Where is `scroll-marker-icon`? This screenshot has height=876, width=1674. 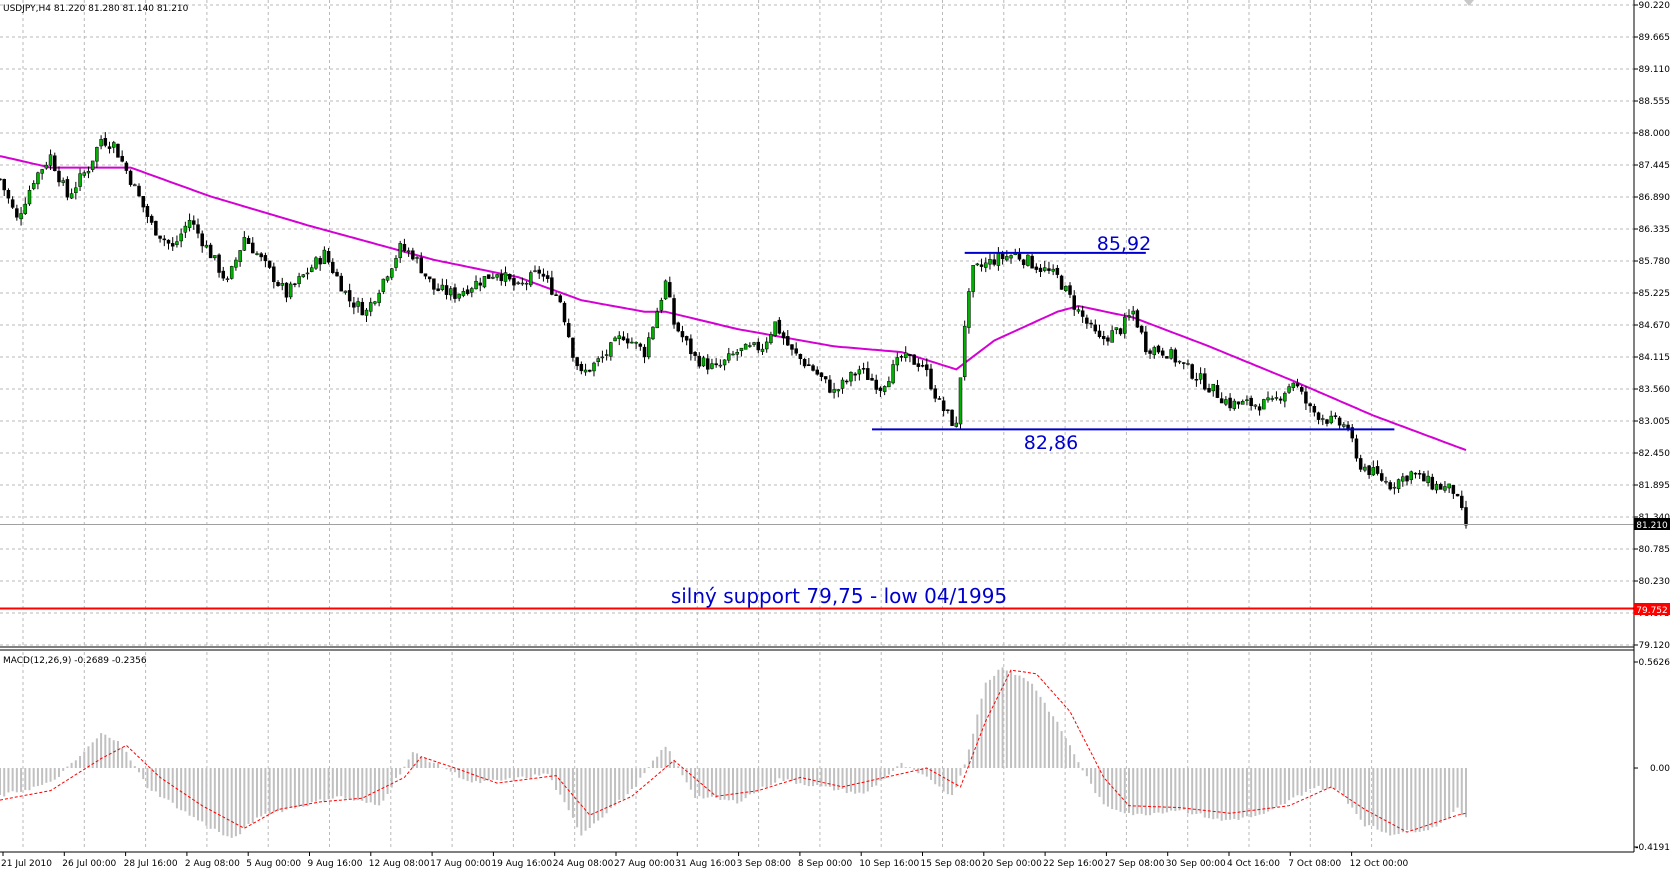
scroll-marker-icon is located at coordinates (1469, 3).